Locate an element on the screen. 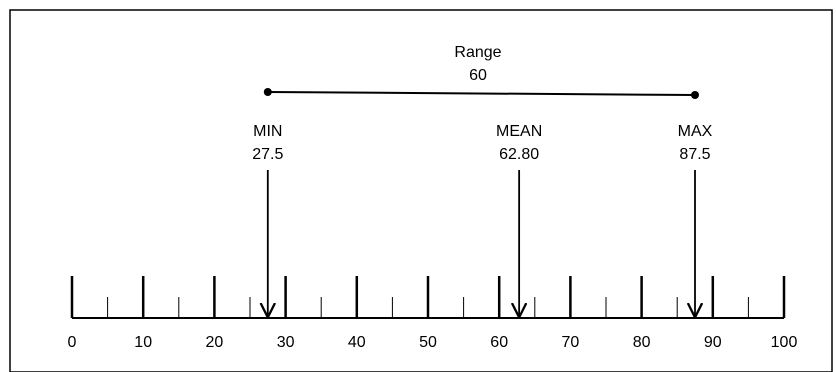 The width and height of the screenshot is (836, 372). axis-tick-label: 100 is located at coordinates (784, 342).